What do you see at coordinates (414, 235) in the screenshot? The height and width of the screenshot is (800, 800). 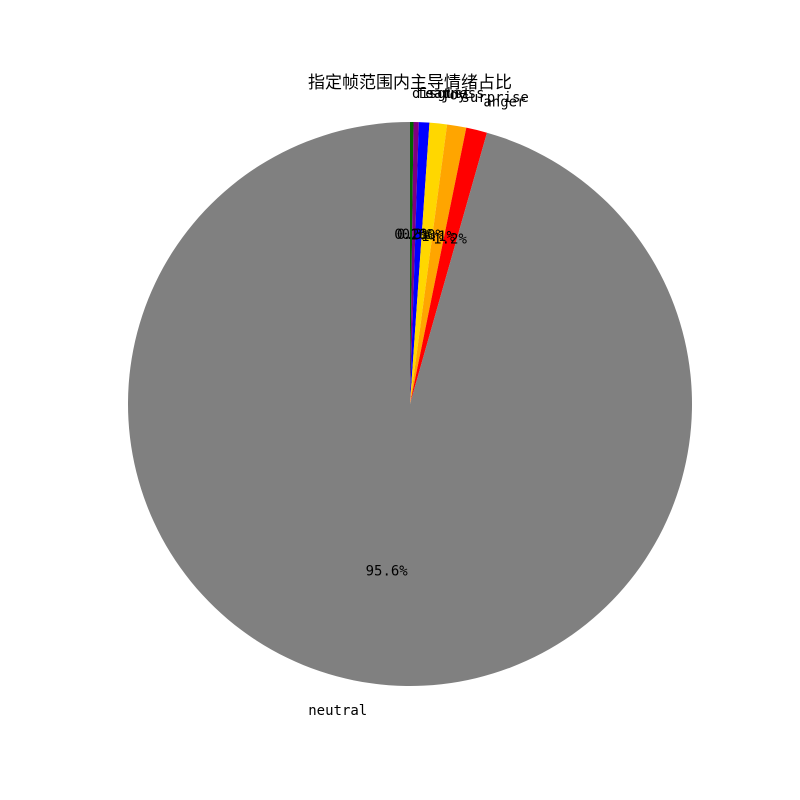 I see `slice-percent-fear: 0.3%` at bounding box center [414, 235].